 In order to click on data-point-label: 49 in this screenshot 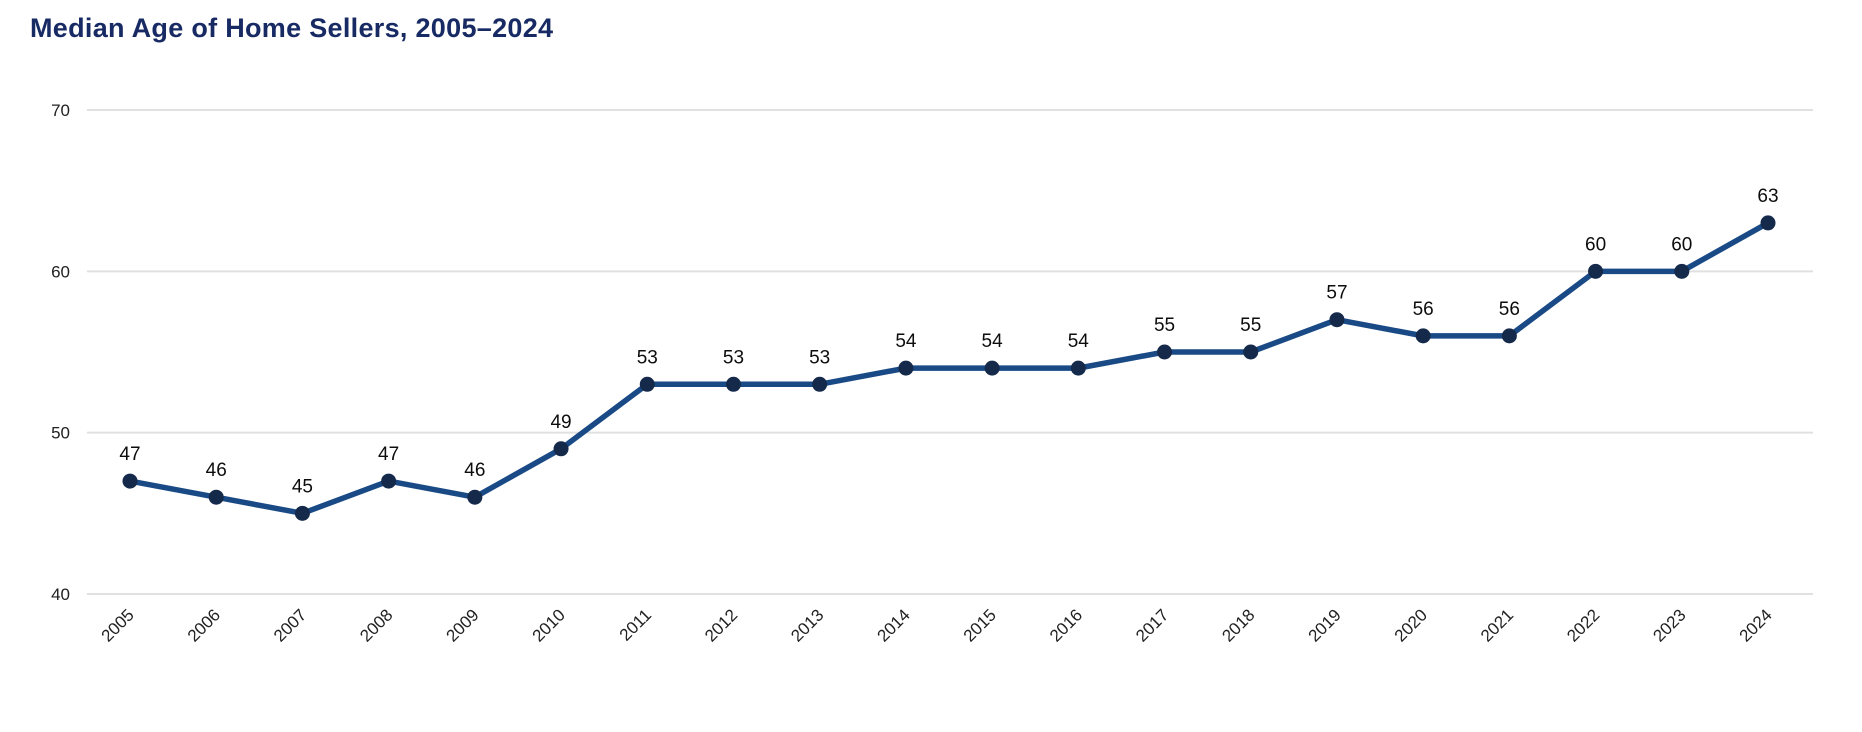, I will do `click(560, 422)`.